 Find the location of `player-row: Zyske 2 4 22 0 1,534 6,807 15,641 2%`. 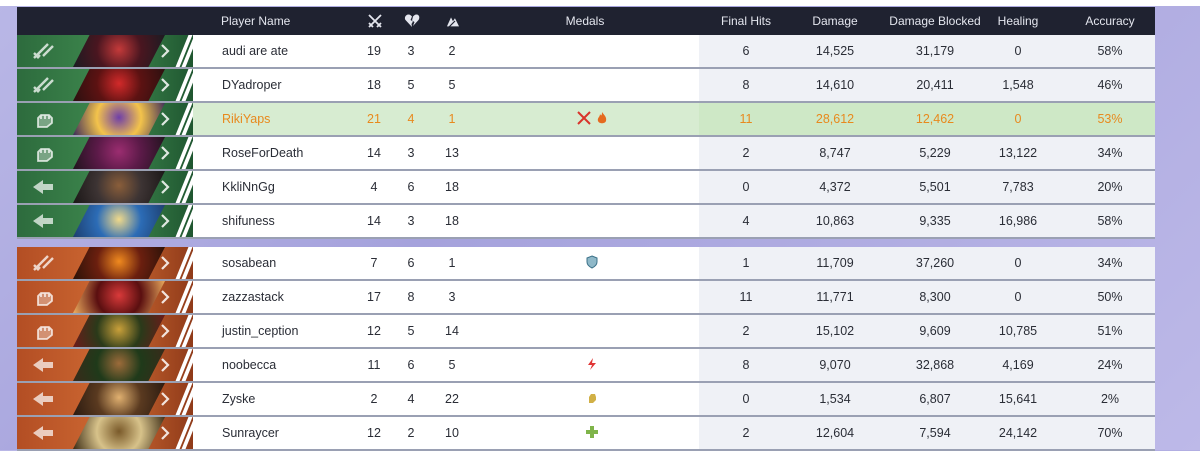

player-row: Zyske 2 4 22 0 1,534 6,807 15,641 2% is located at coordinates (586, 400).